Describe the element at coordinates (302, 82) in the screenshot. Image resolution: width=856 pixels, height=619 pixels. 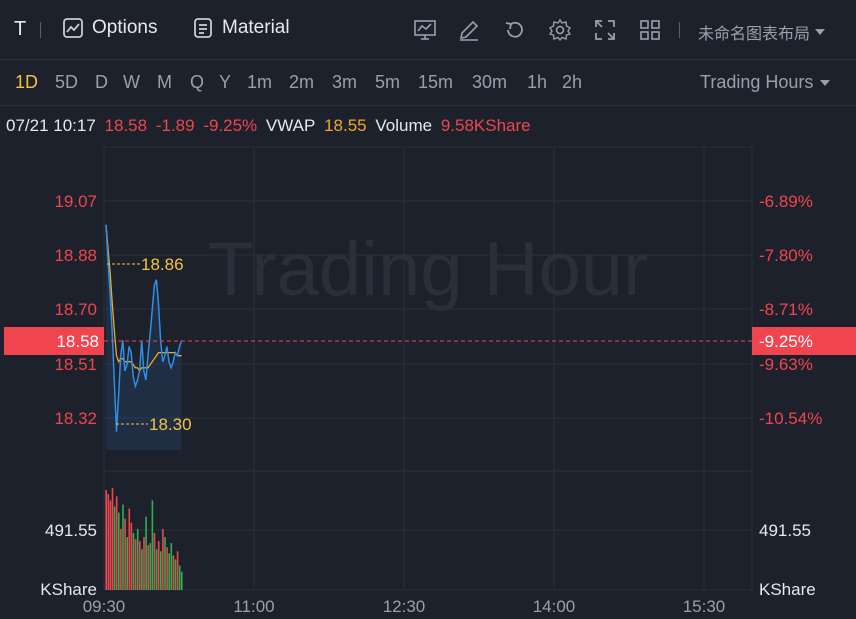
I see `period-2m: 2m` at that location.